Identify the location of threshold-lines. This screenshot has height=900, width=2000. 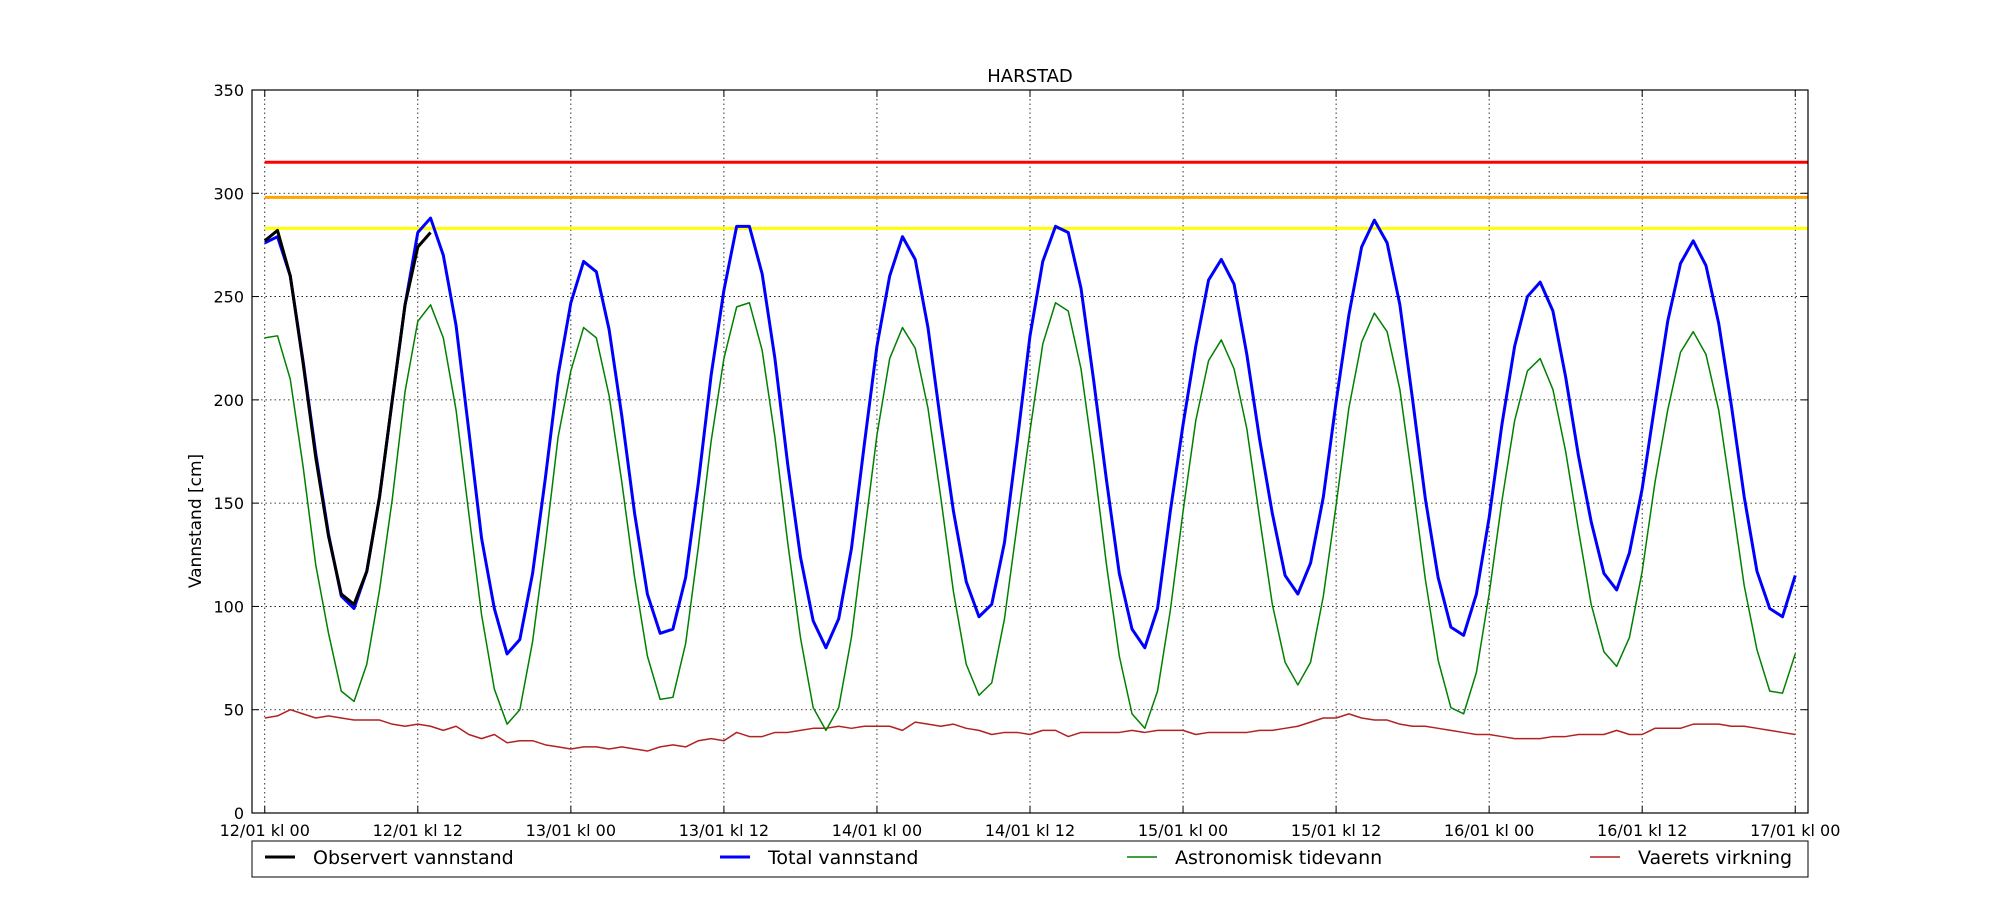
(1036, 195).